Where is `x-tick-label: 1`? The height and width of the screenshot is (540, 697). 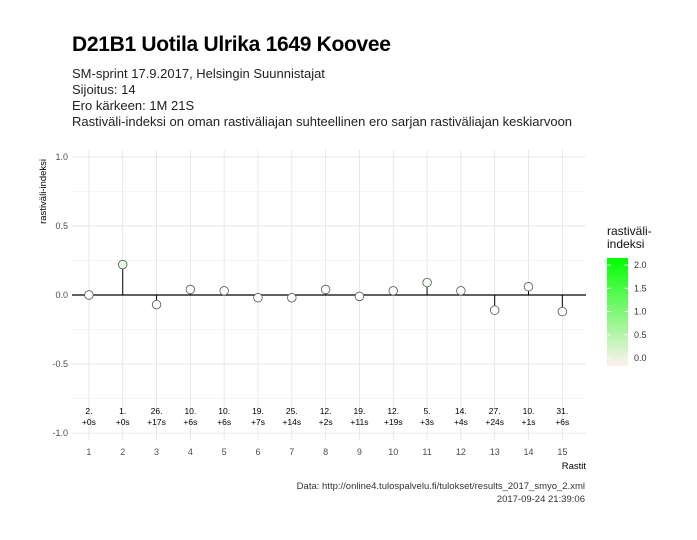
x-tick-label: 1 is located at coordinates (88, 452).